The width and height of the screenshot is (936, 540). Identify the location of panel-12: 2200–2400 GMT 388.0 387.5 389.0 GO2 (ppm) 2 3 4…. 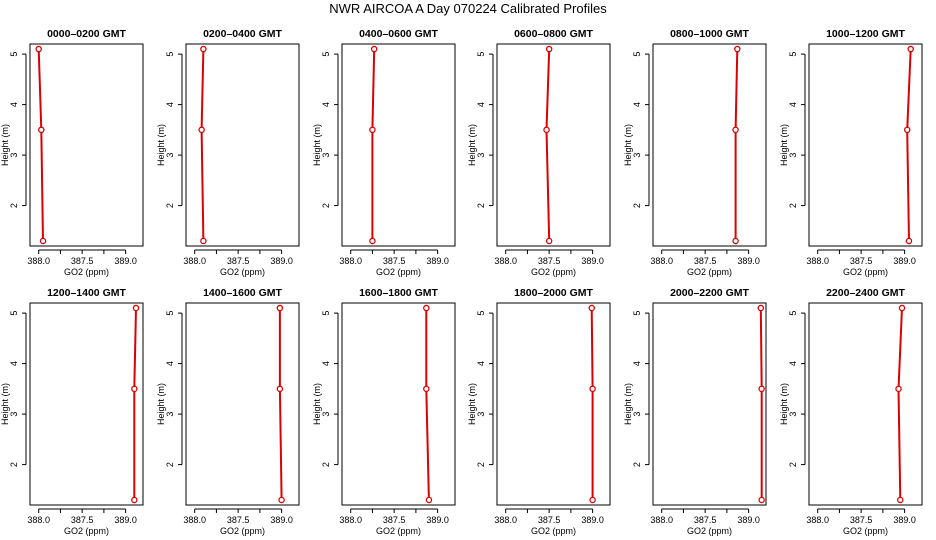
(851, 411).